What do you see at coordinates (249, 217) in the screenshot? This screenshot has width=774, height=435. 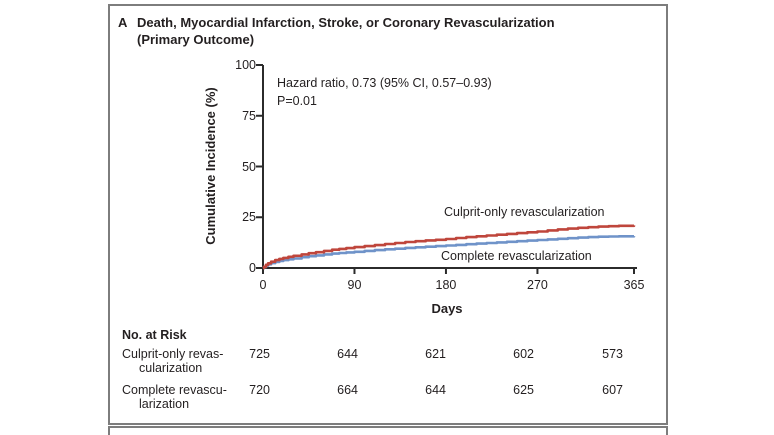 I see `y-tick-label-25: 25` at bounding box center [249, 217].